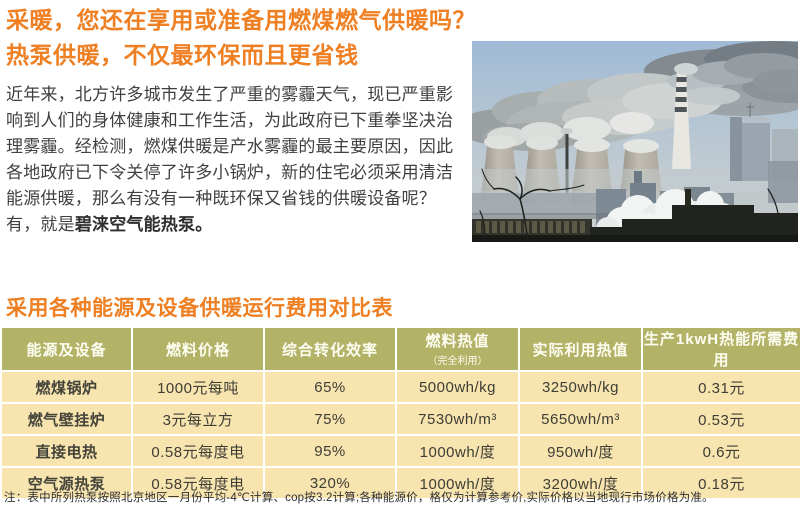 Image resolution: width=800 pixels, height=510 pixels. Describe the element at coordinates (241, 39) in the screenshot. I see `page-title: 采暖，您还在享用或准备用燃煤燃气供暖吗？ 热泵供暖，不仅最环保而且更省钱` at that location.